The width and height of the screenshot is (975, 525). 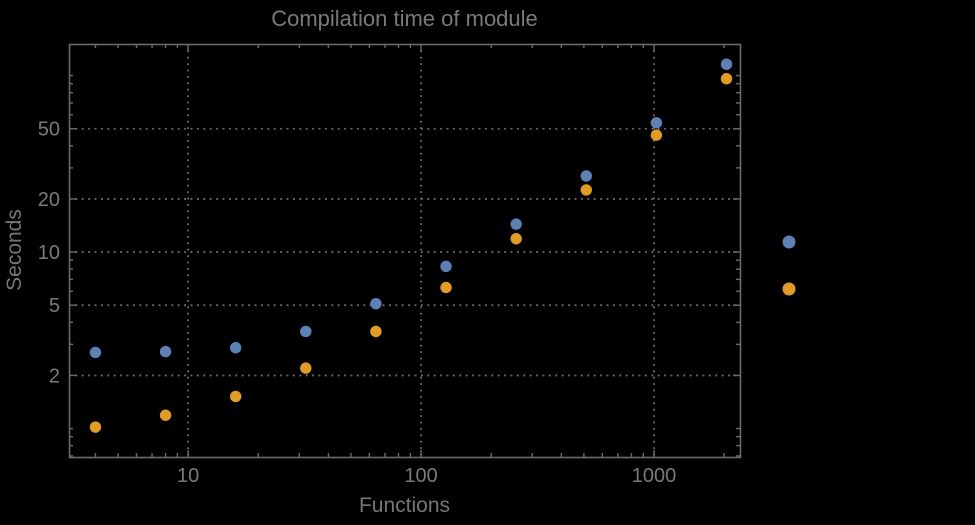 What do you see at coordinates (404, 18) in the screenshot?
I see `chart-title: Compilation time of module` at bounding box center [404, 18].